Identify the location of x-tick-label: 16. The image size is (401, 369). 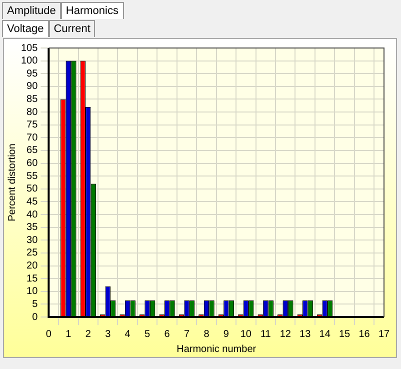
(364, 334).